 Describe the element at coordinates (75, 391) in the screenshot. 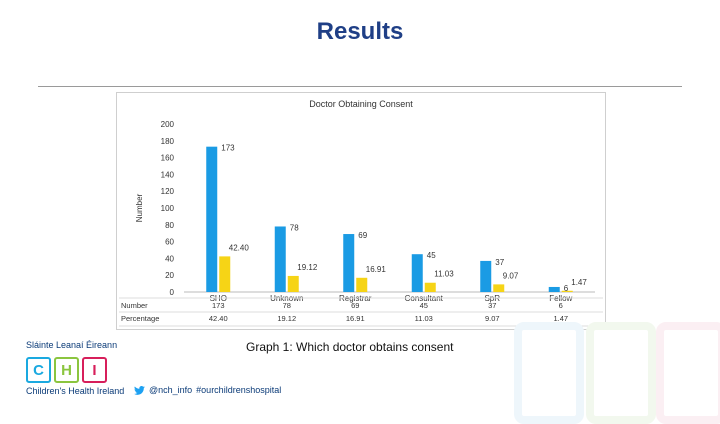

I see `logo-english-name: Children's Health Ireland` at that location.